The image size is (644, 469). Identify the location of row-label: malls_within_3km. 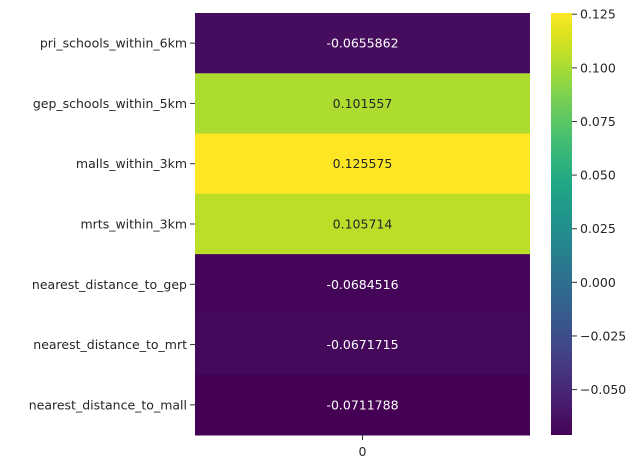
(131, 163).